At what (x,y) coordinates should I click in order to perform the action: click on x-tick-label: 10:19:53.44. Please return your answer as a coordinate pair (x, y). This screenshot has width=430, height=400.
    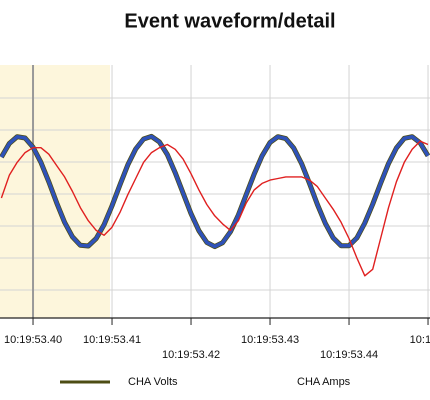
    Looking at the image, I should click on (349, 355).